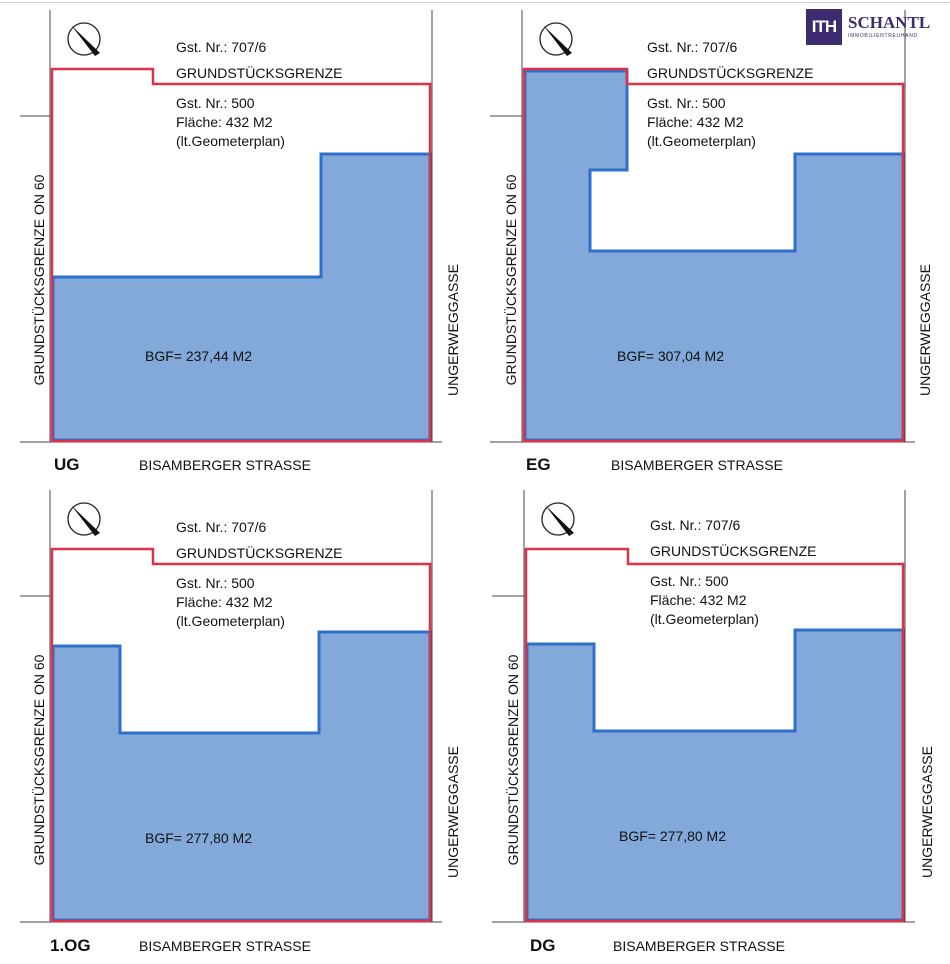 This screenshot has height=964, width=950. I want to click on logo-mark: ITH, so click(824, 27).